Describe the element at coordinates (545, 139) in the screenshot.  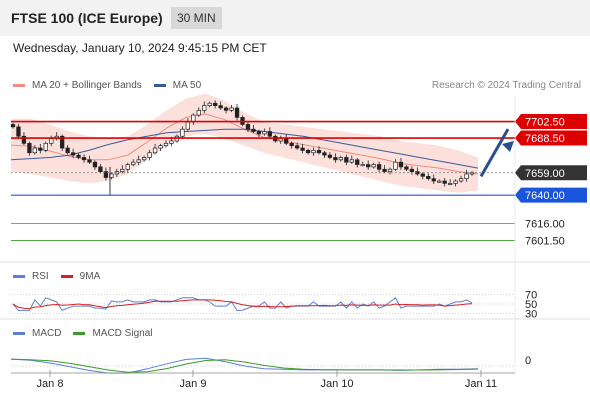
I see `level-label-1: 7688.50` at that location.